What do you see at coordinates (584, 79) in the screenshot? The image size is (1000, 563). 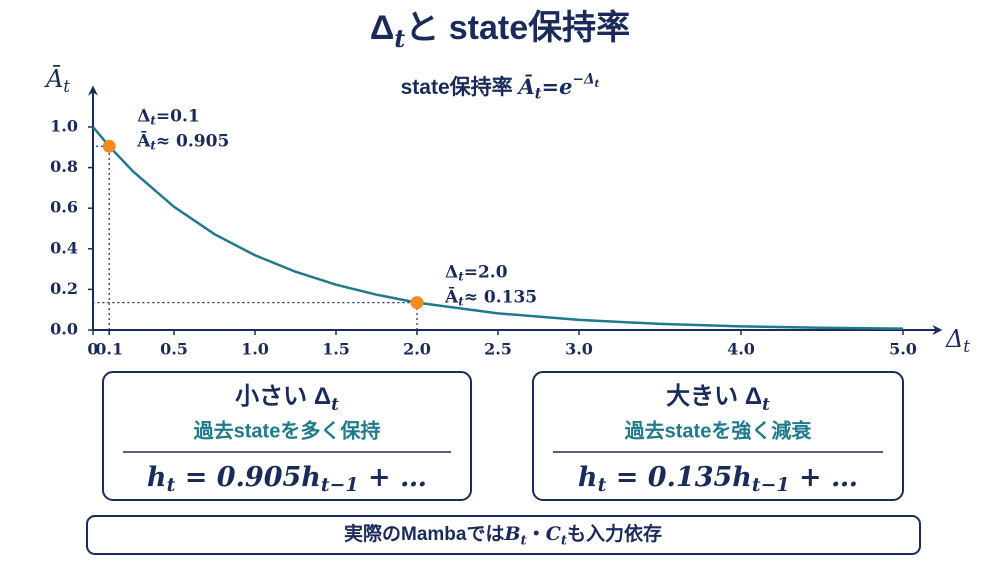 I see `text-part: −Δ` at bounding box center [584, 79].